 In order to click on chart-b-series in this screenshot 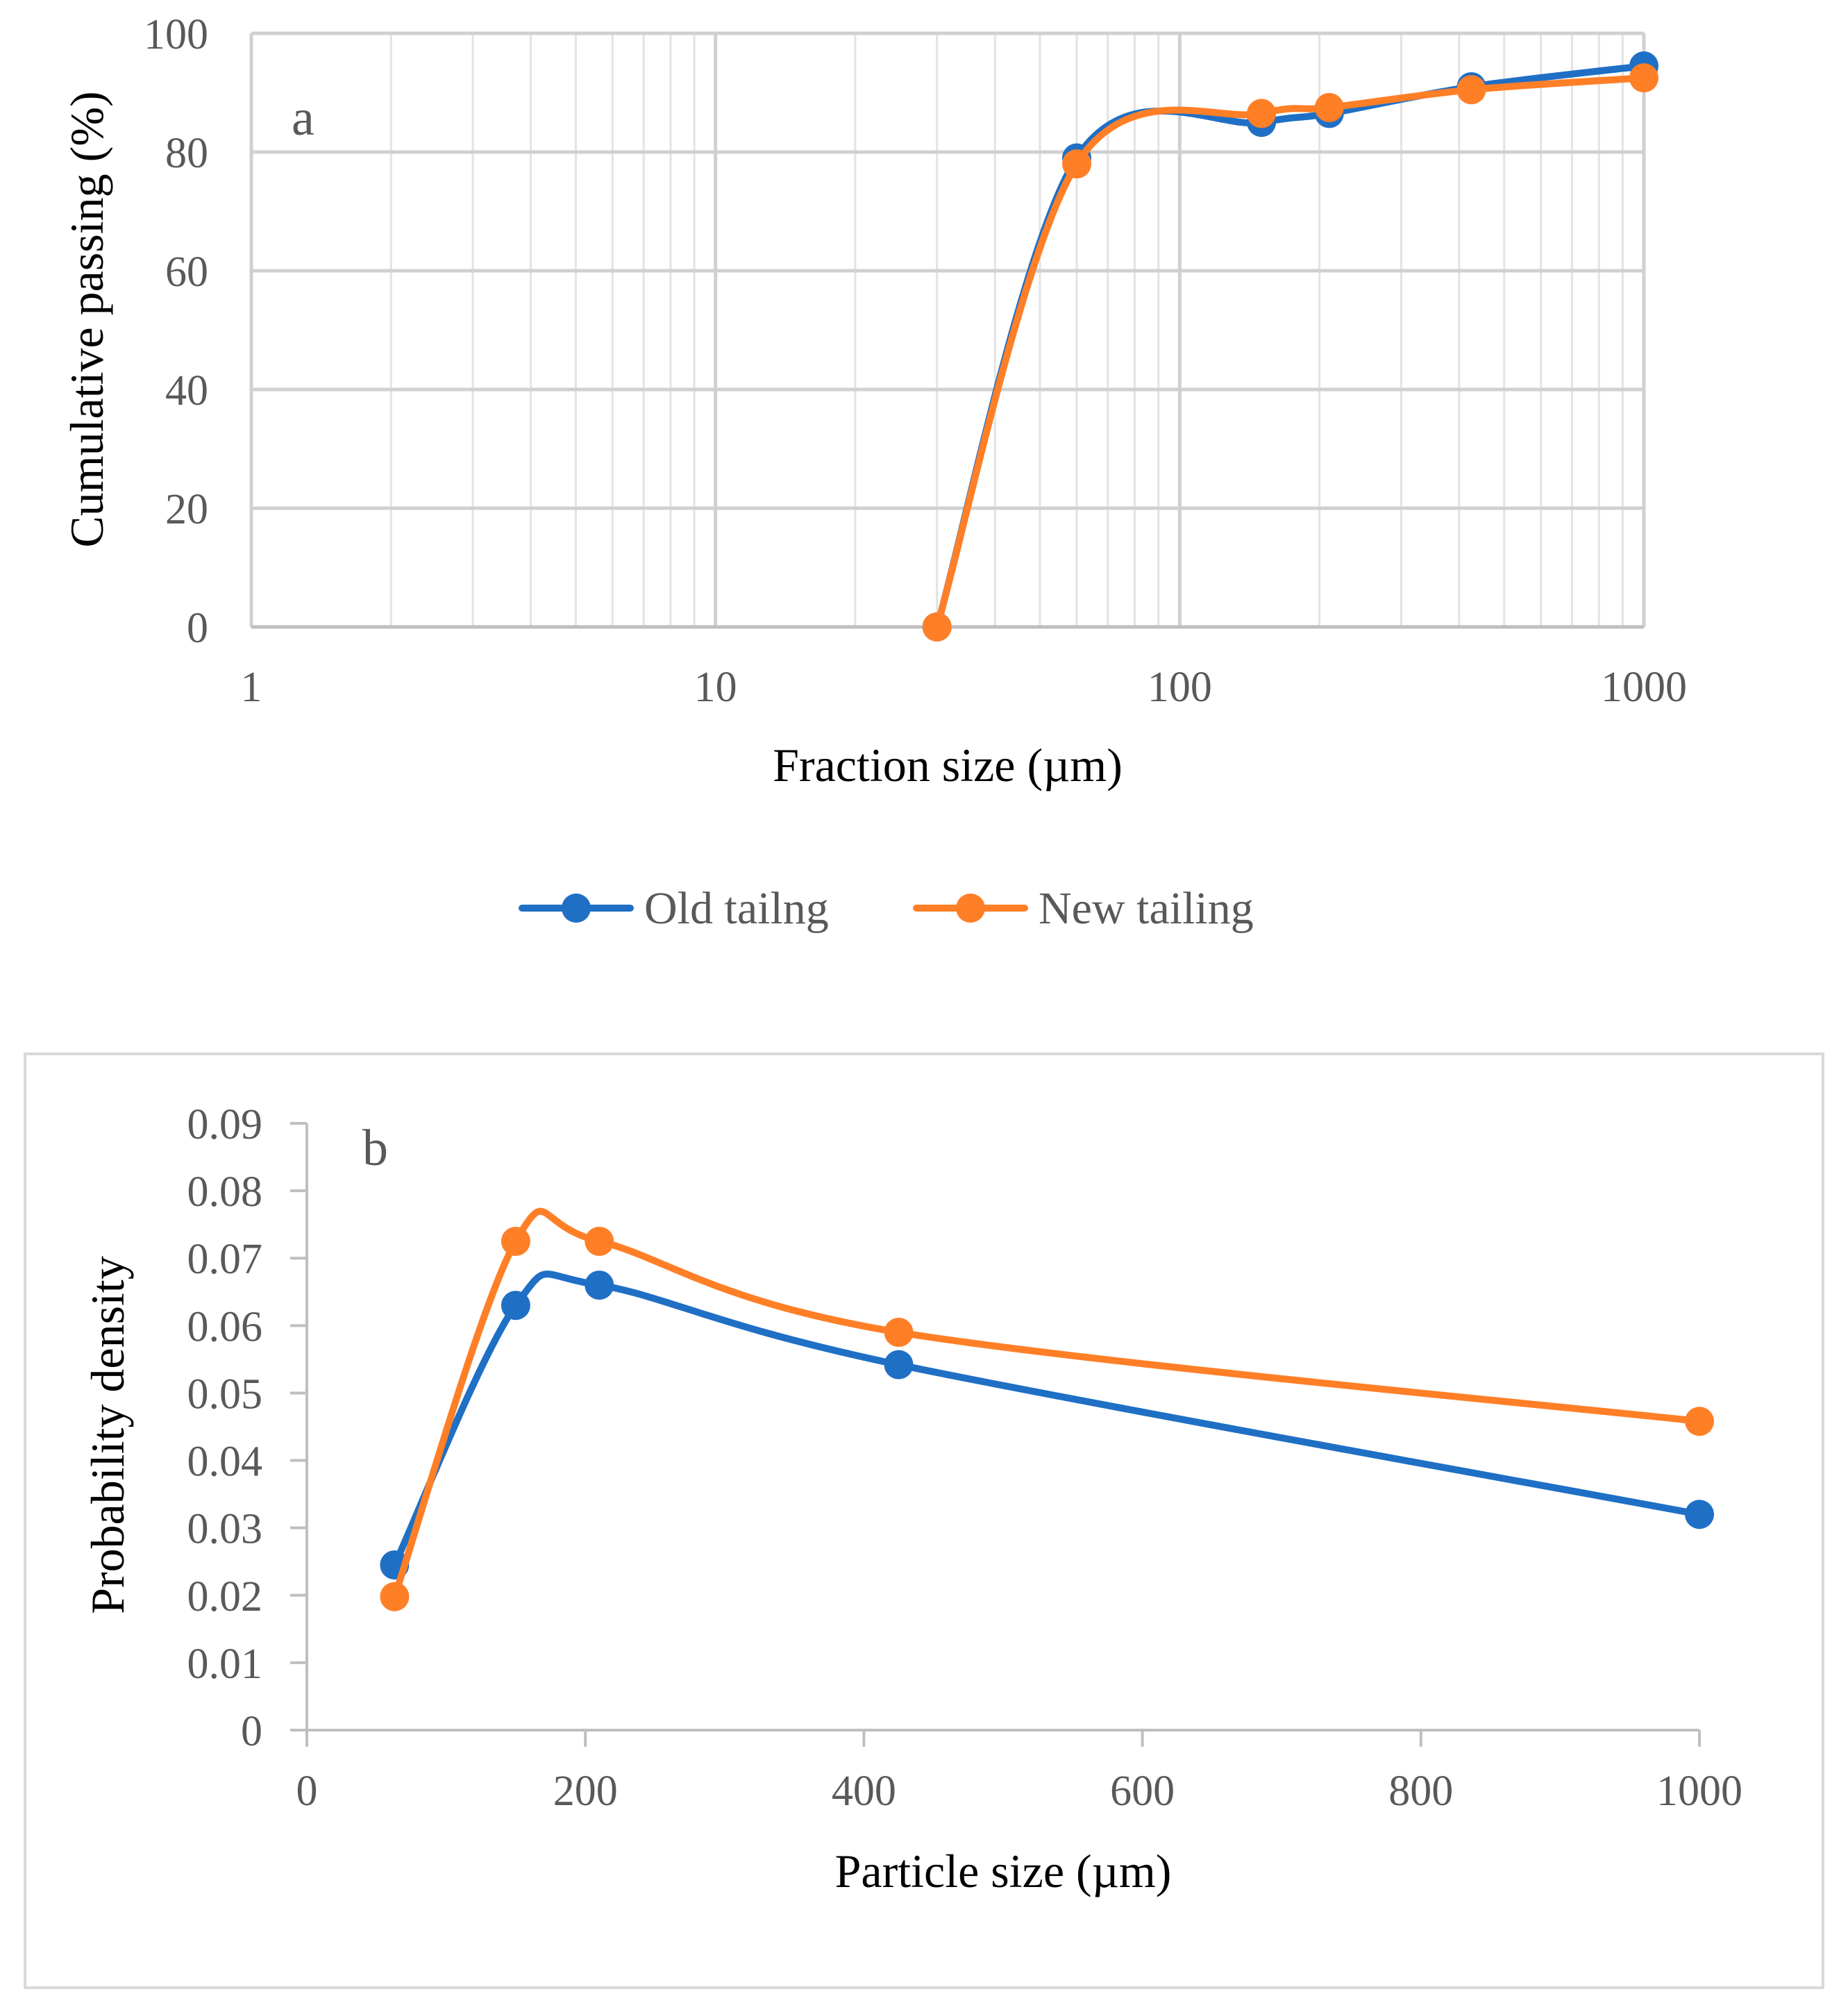, I will do `click(1047, 1409)`.